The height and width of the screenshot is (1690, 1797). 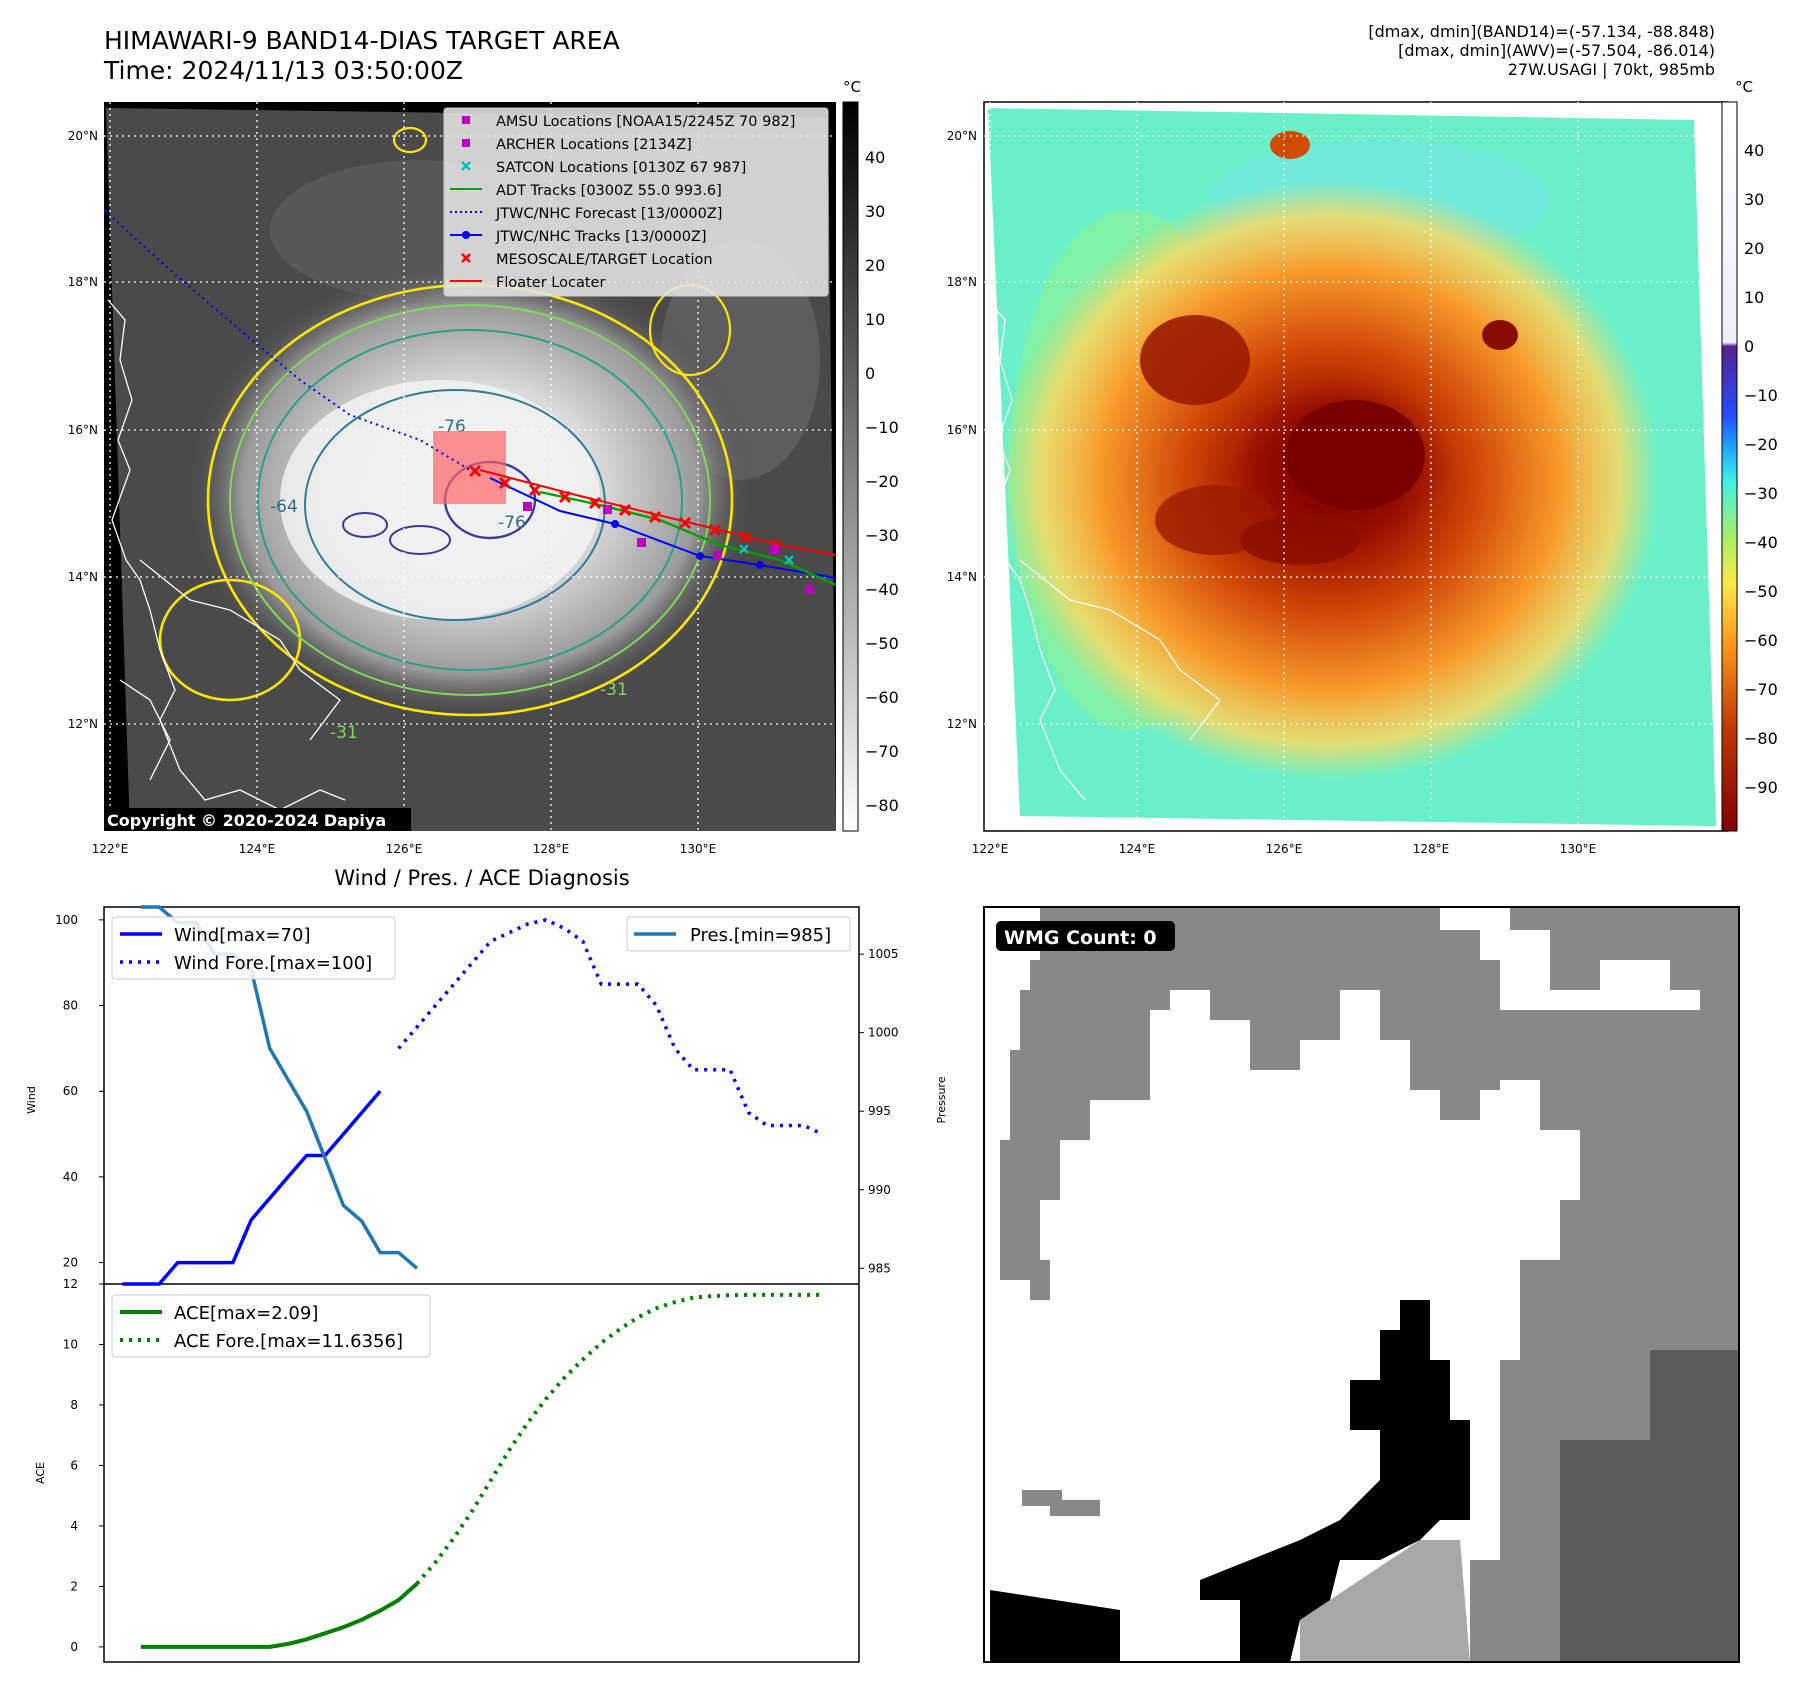 What do you see at coordinates (70, 1284) in the screenshot?
I see `ace-ytick-12: 12` at bounding box center [70, 1284].